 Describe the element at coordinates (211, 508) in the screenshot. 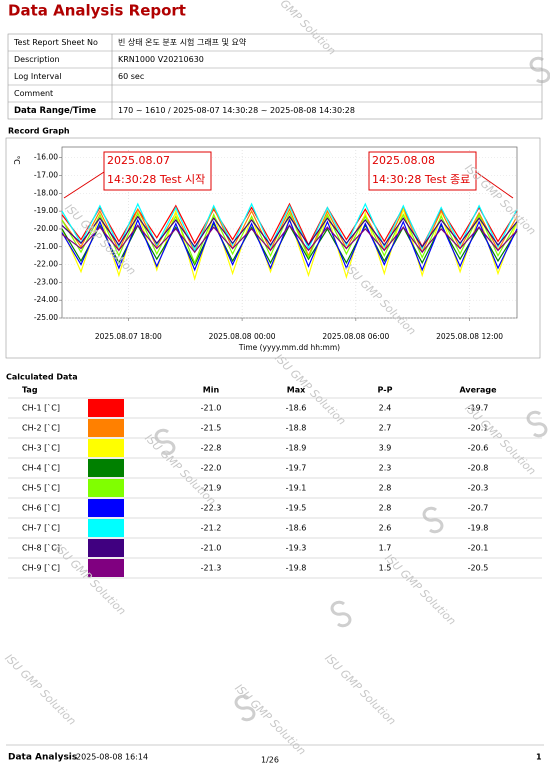

I see `min-cell: -22.3` at that location.